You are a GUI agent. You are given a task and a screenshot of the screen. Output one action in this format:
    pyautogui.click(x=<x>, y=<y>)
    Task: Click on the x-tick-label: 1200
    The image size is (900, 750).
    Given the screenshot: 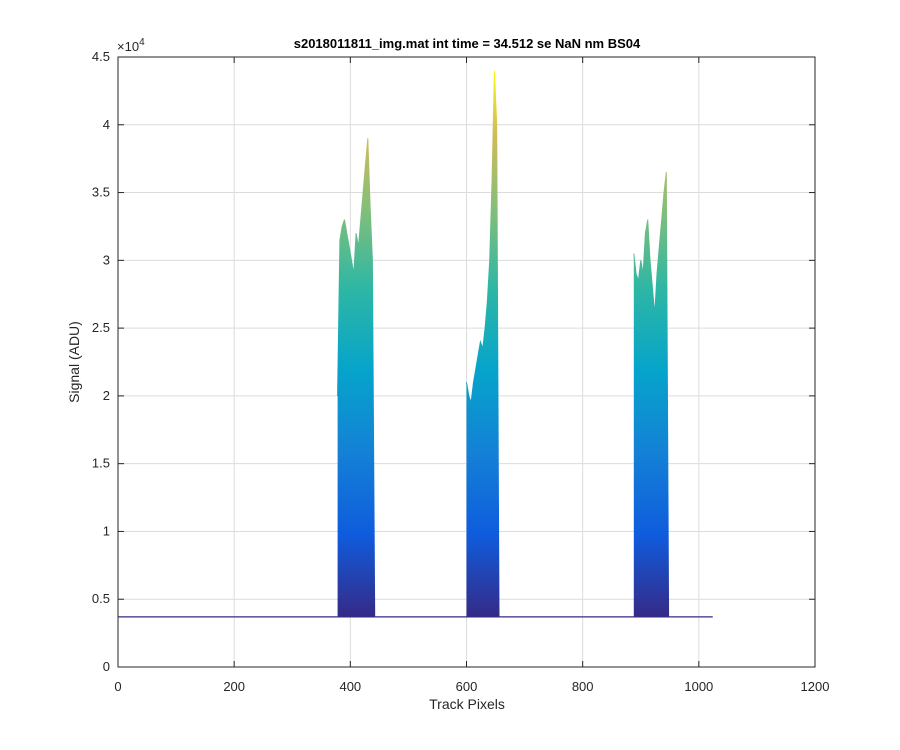 What is the action you would take?
    pyautogui.click(x=815, y=686)
    